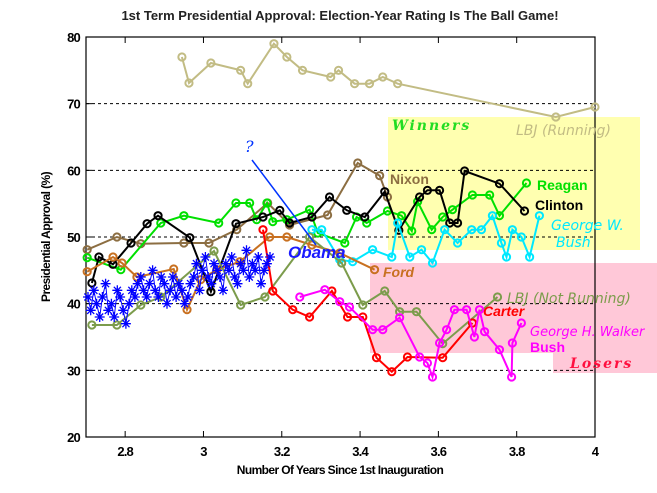 Image resolution: width=657 pixels, height=493 pixels. What do you see at coordinates (340, 470) in the screenshot?
I see `x-axis-label: Number Of Years Since 1st Inauguration` at bounding box center [340, 470].